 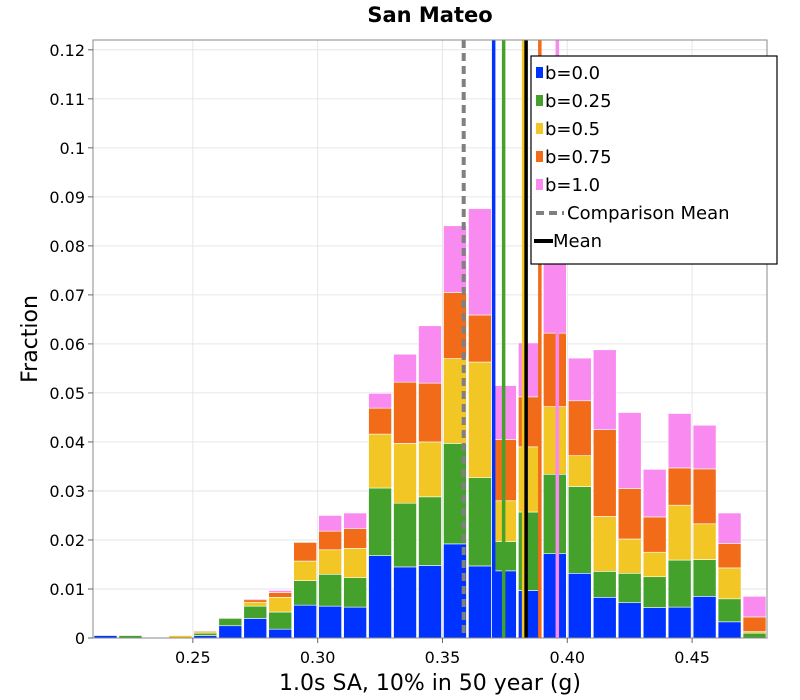 What do you see at coordinates (67, 540) in the screenshot?
I see `y-tick-label: 0.02` at bounding box center [67, 540].